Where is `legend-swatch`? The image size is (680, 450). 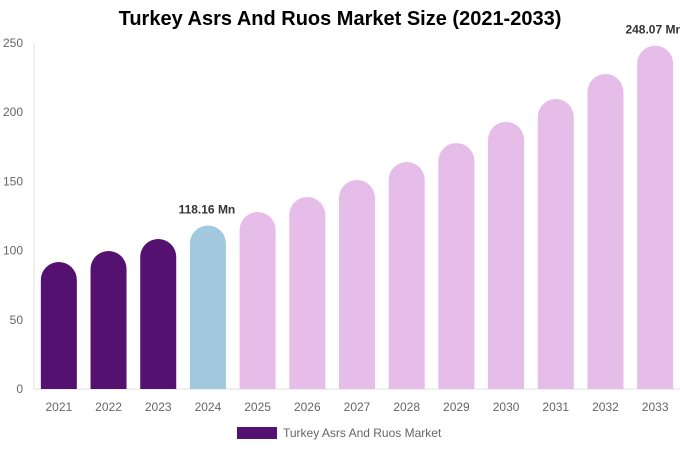
legend-swatch is located at coordinates (257, 433).